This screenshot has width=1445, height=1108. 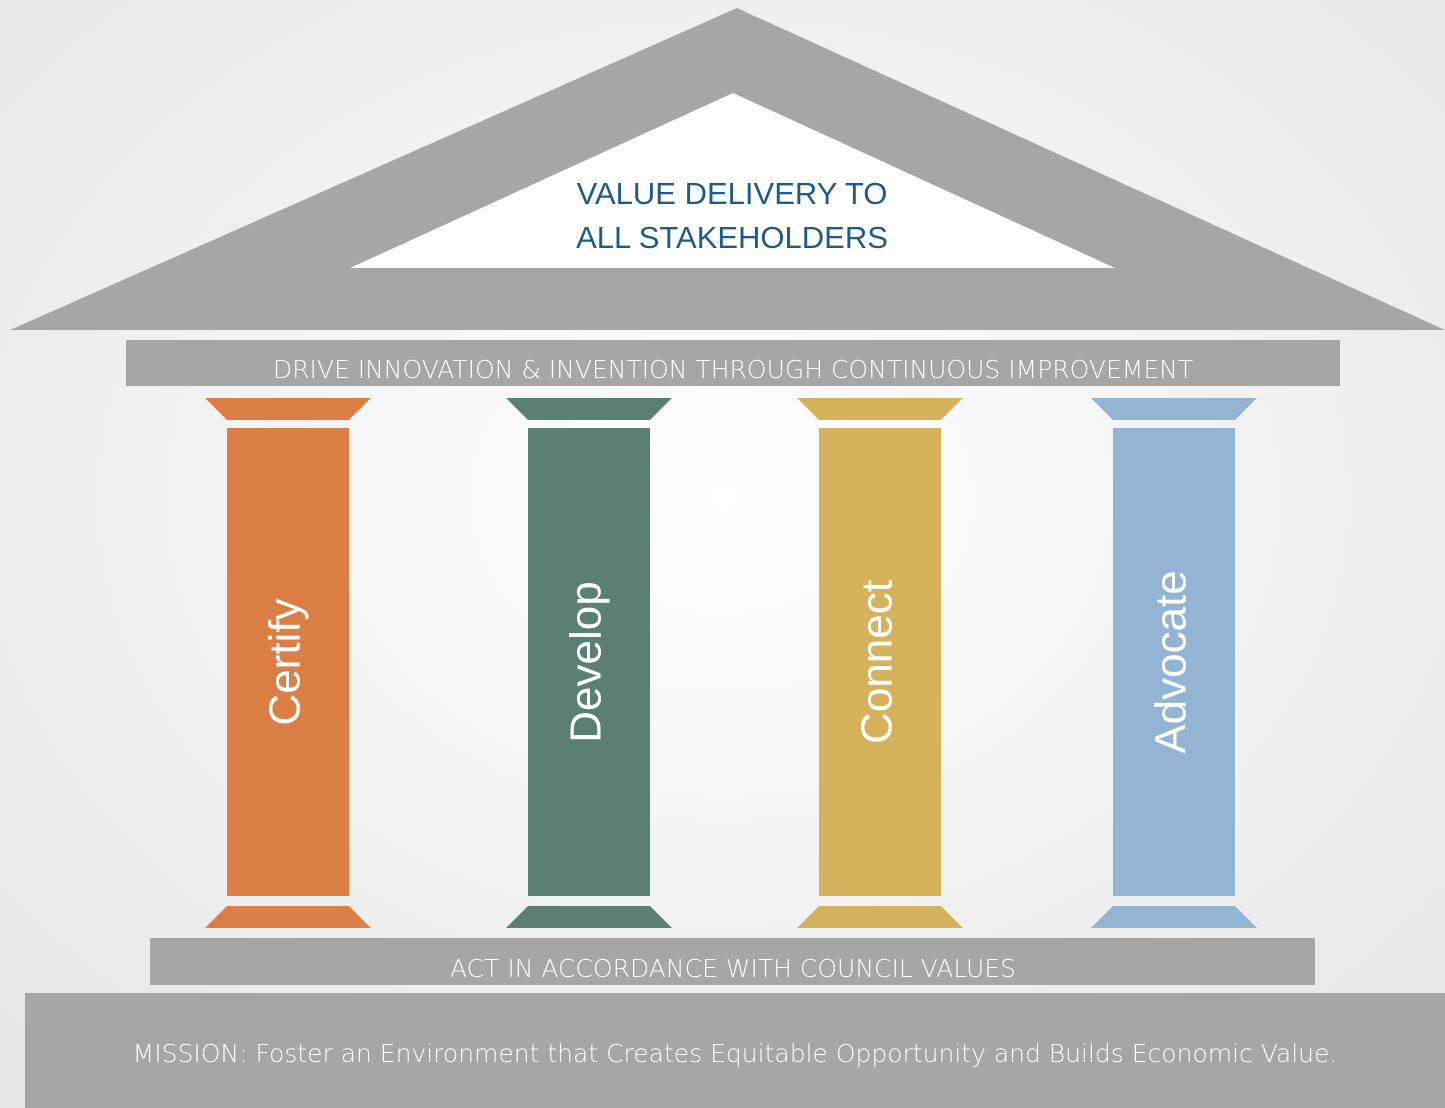 I want to click on base-text: ACT IN ACCORDANCE WITH COUNCIL VALUES, so click(x=733, y=968).